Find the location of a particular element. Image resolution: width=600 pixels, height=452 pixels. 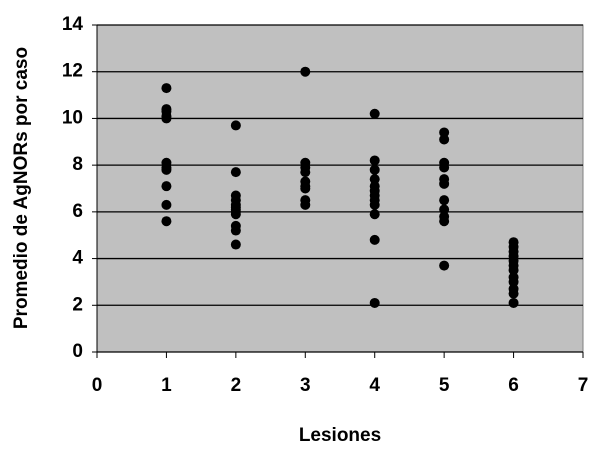

x-tick-label: 3 is located at coordinates (305, 385).